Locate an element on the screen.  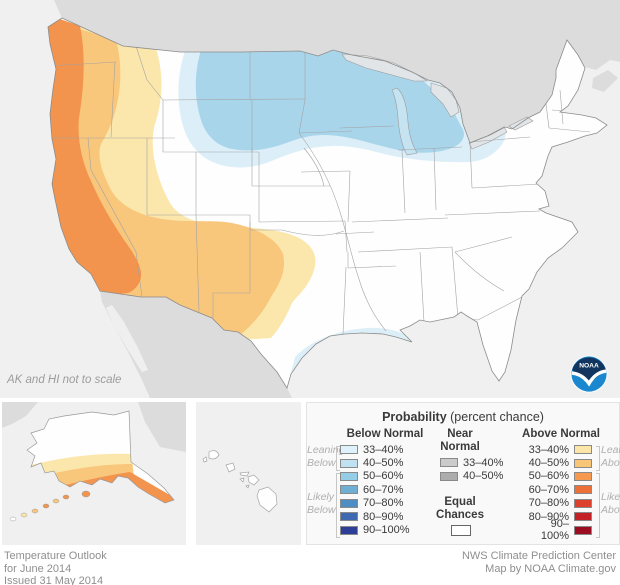
island-oahu is located at coordinates (230, 467).